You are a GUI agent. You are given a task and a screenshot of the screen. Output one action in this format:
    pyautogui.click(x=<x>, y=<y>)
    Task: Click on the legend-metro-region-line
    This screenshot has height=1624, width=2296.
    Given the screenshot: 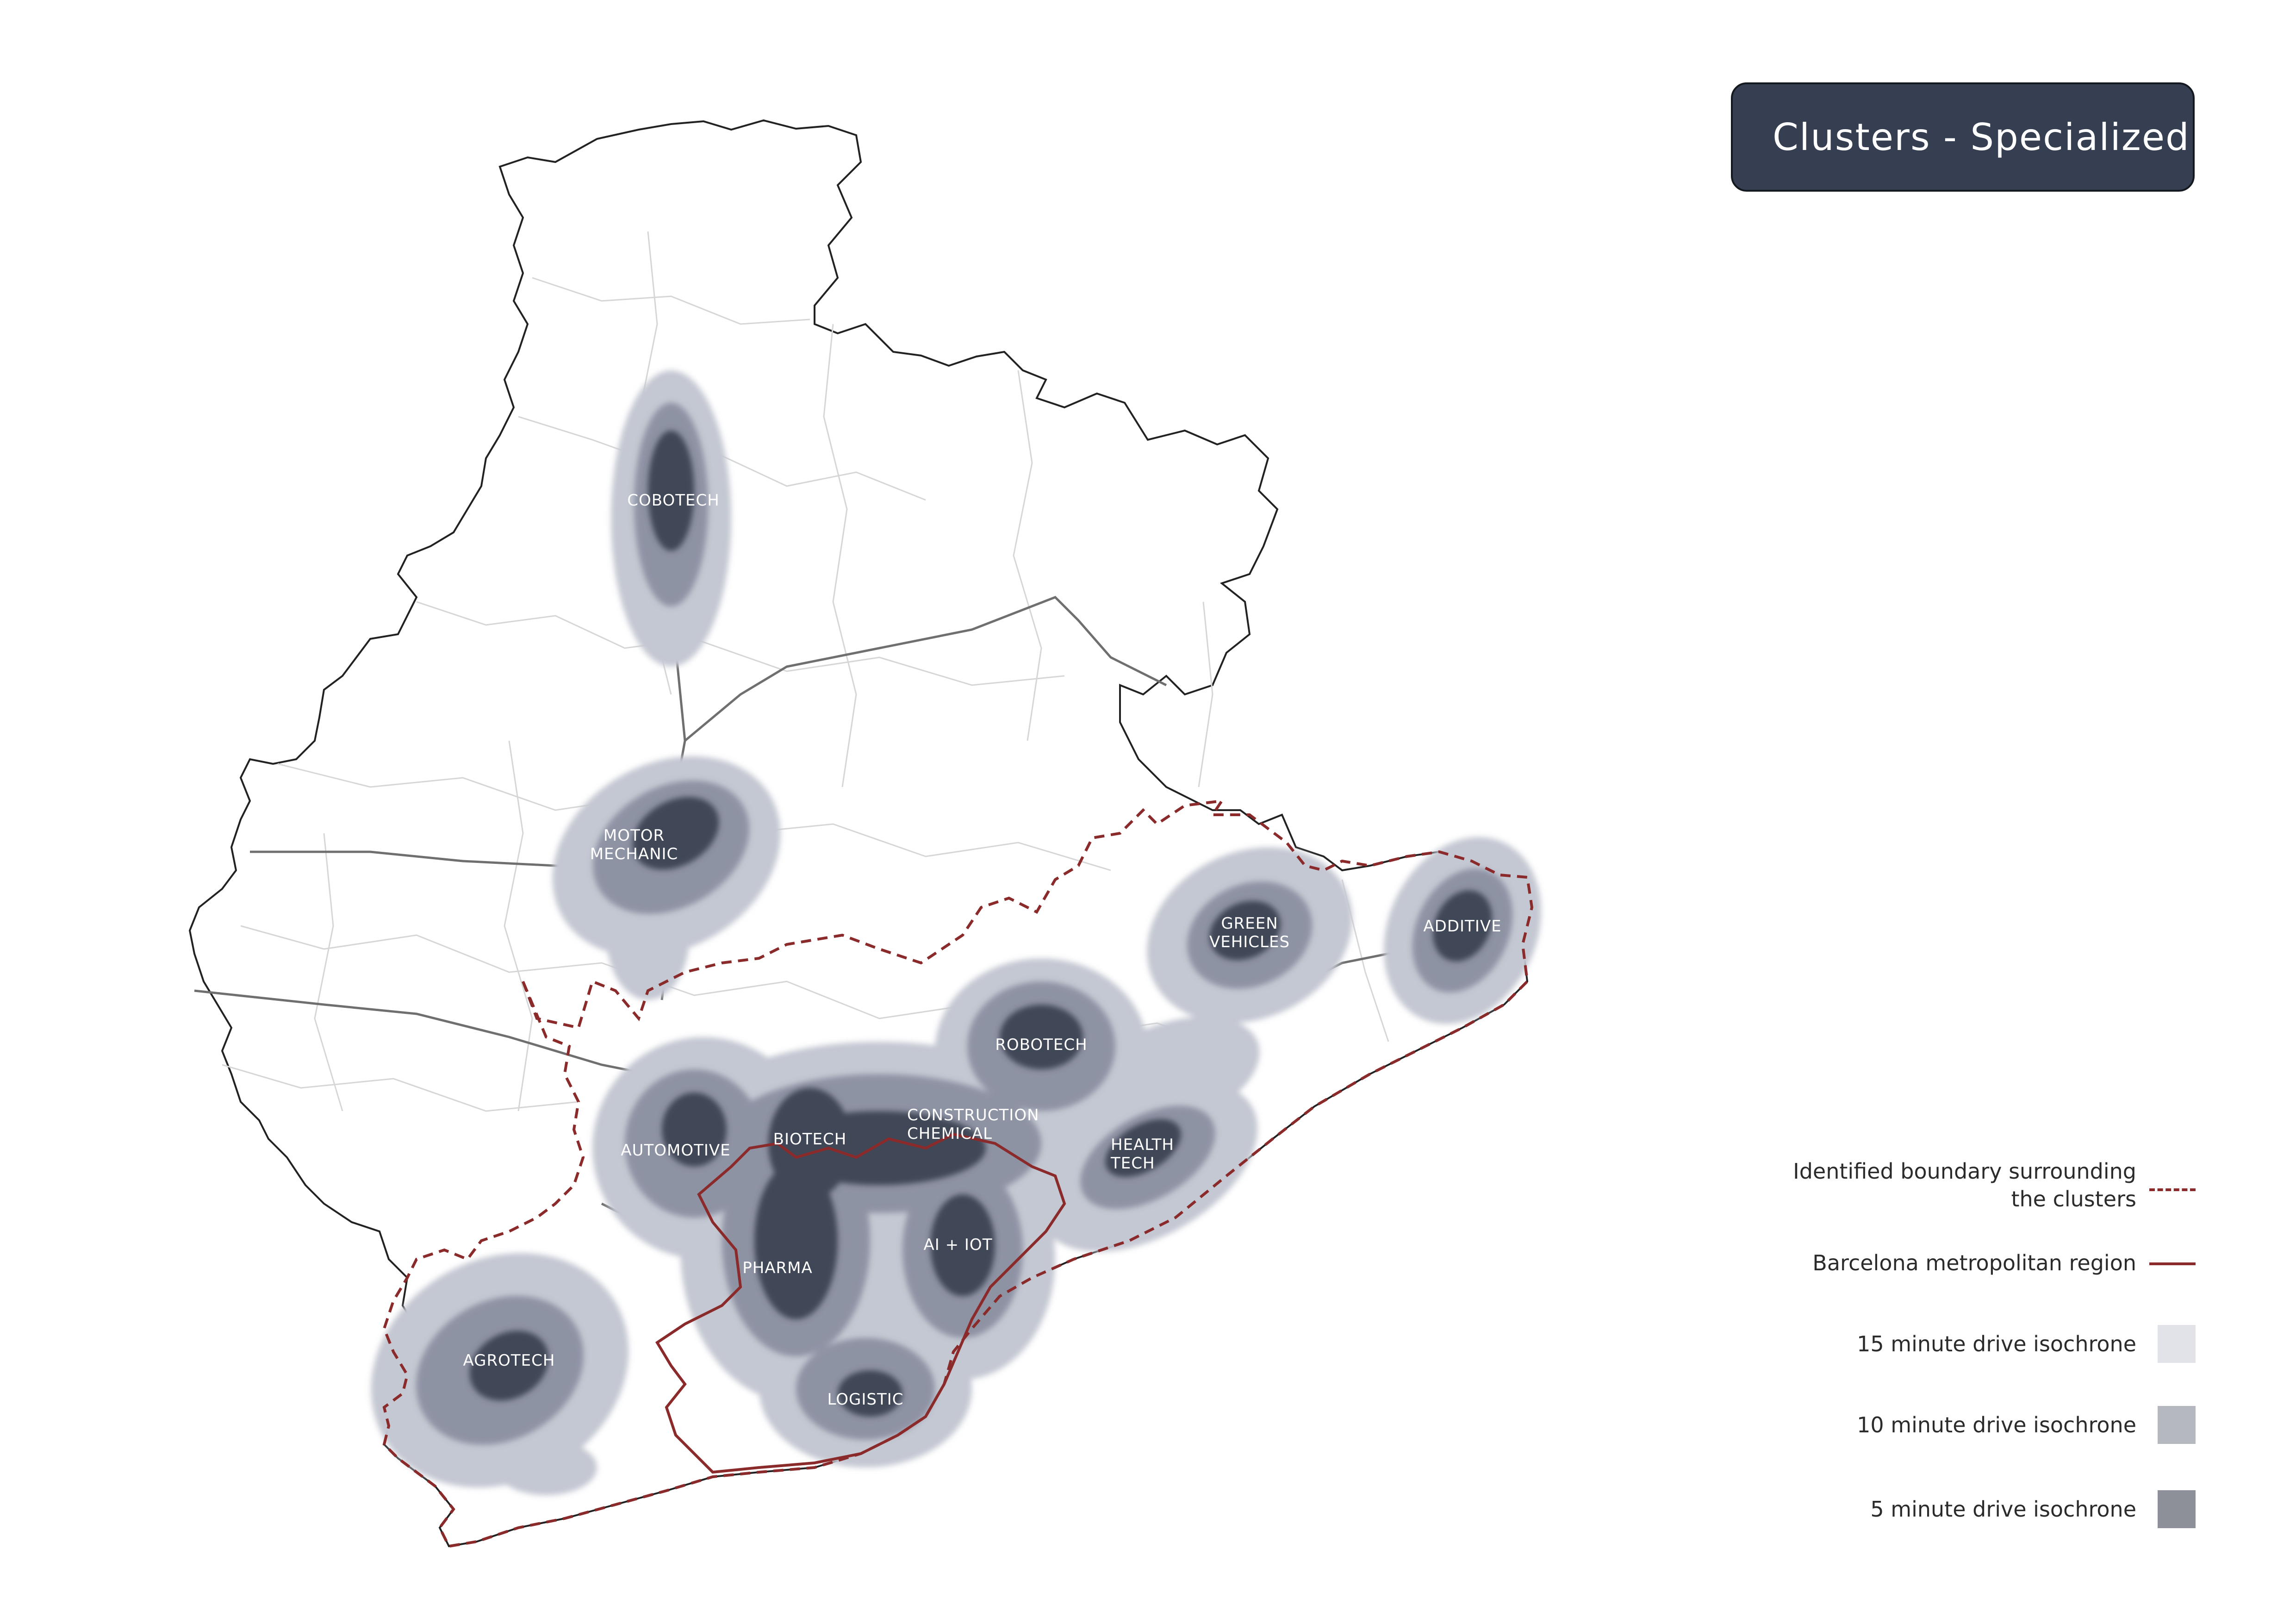 What is the action you would take?
    pyautogui.click(x=2172, y=1263)
    